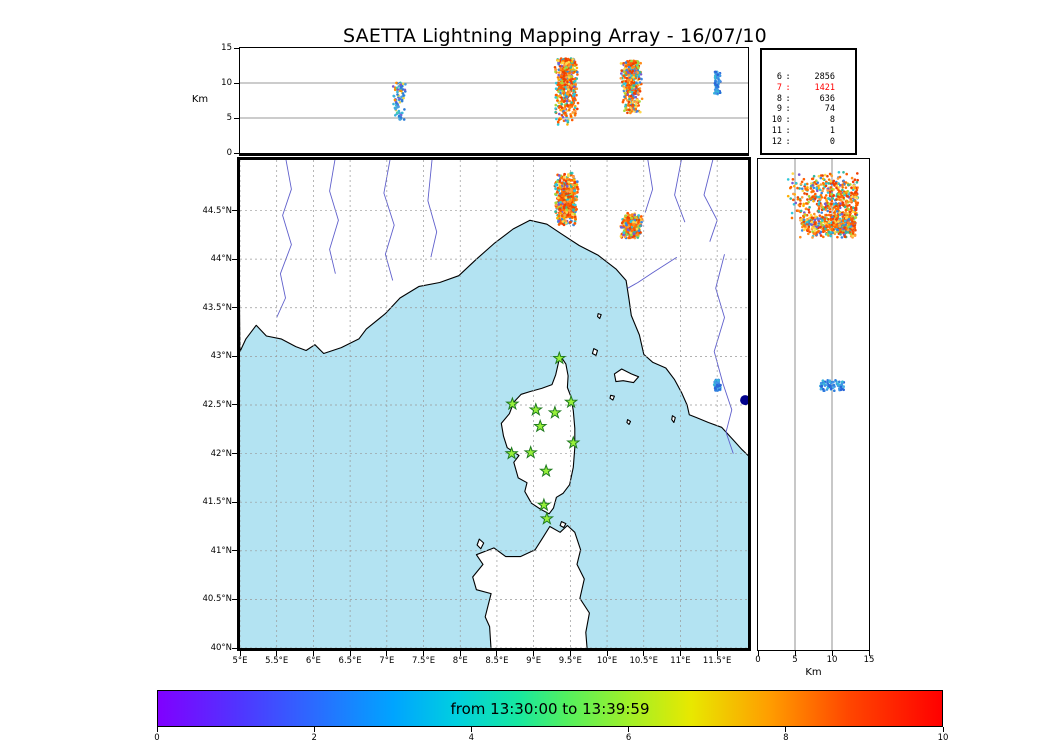  I want to click on right-alt-tick-label: 5, so click(795, 660).